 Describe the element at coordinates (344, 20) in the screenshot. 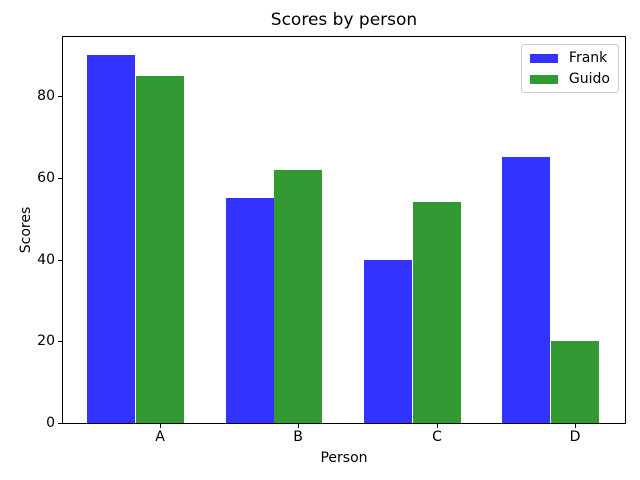

I see `chart-title: Scores by person` at that location.